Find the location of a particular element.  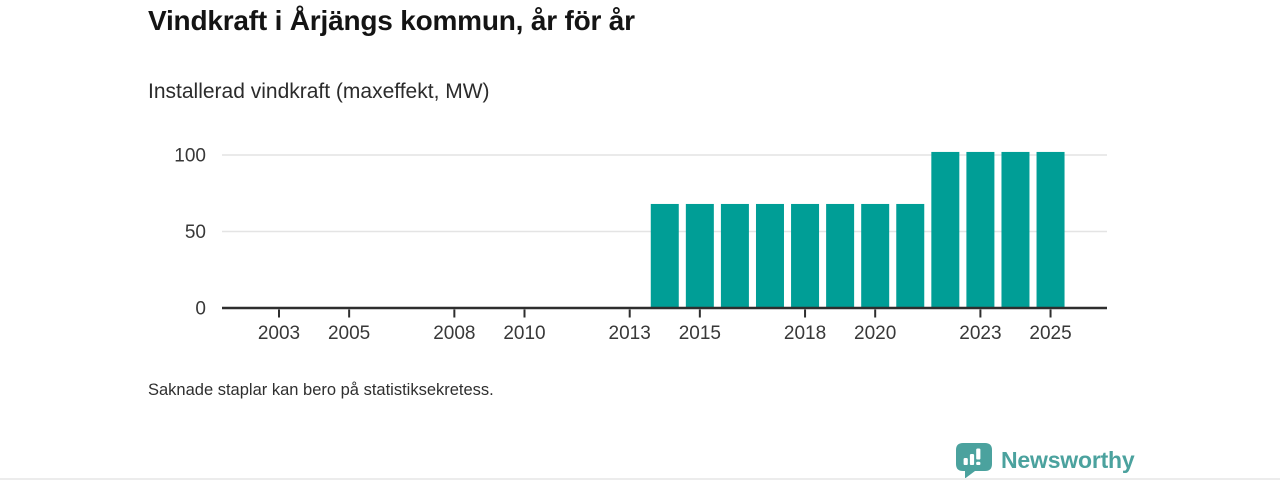

bottom-divider is located at coordinates (640, 479).